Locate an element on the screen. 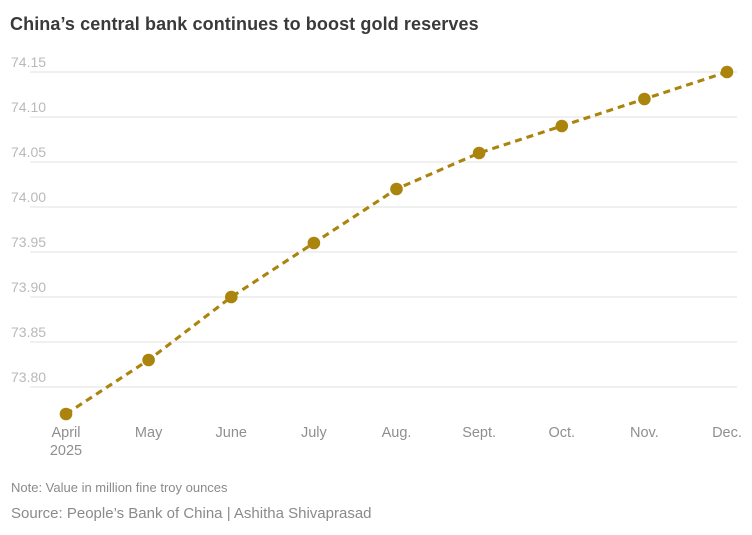 The width and height of the screenshot is (752, 535). x-tick-label: April is located at coordinates (65, 433).